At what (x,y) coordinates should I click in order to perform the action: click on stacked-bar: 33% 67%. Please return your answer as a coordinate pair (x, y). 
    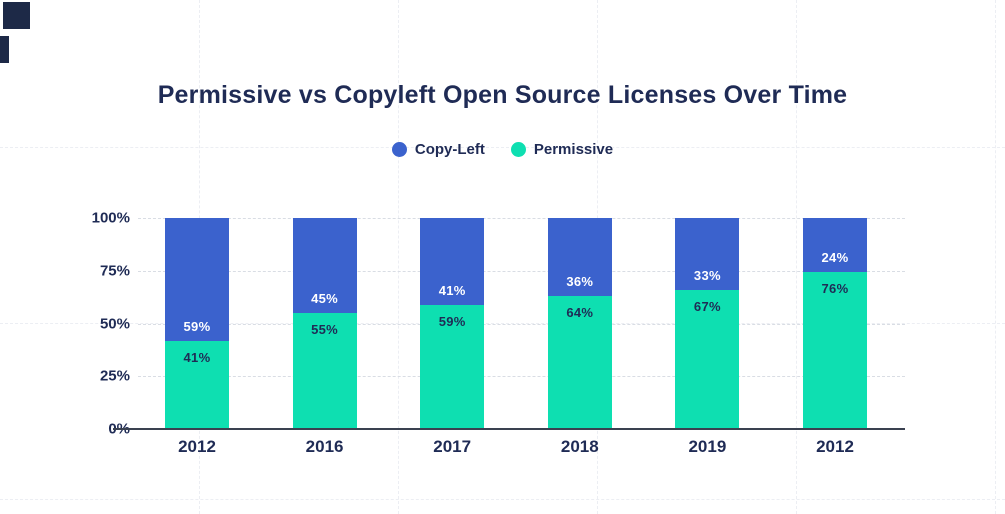
    Looking at the image, I should click on (707, 324).